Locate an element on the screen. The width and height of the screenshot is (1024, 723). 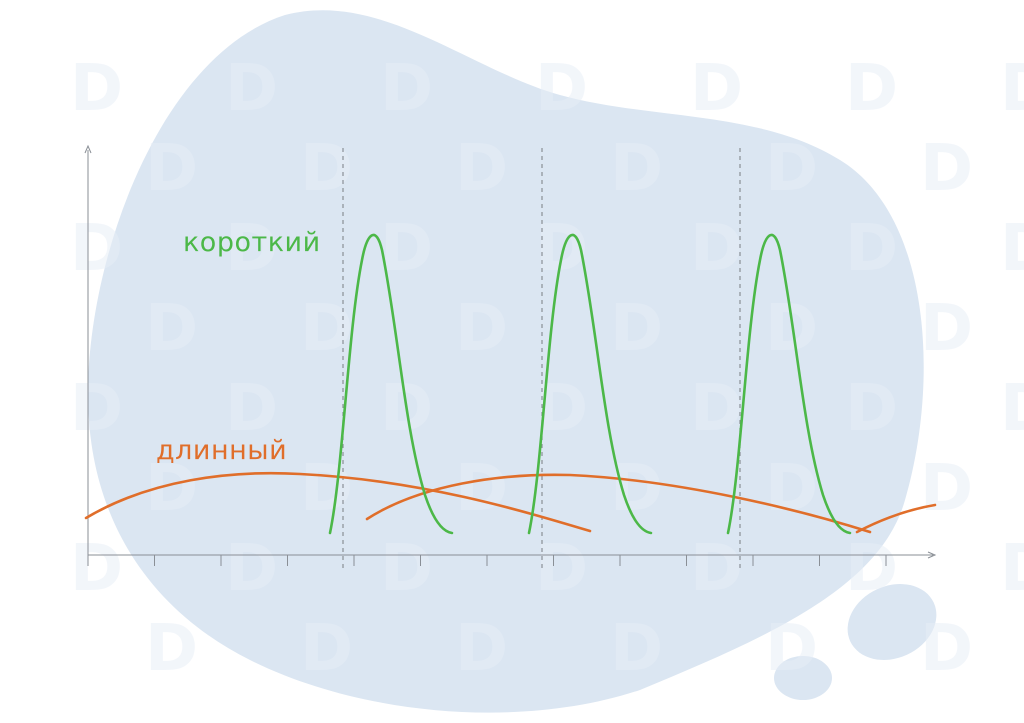
long-curves is located at coordinates (510, 502).